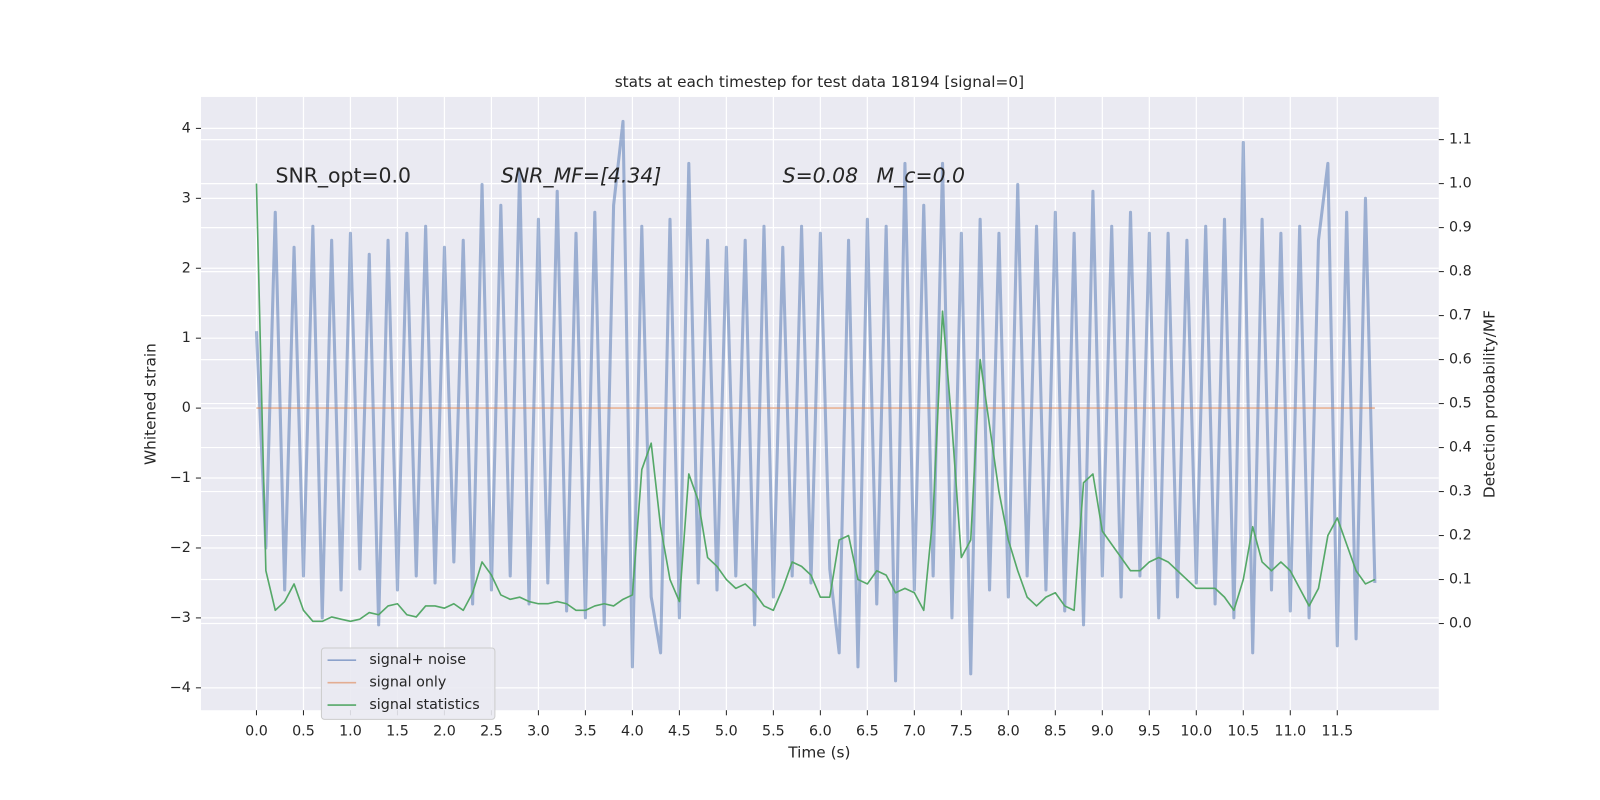 The image size is (1600, 800). I want to click on annotation: M_c=0.0, so click(921, 176).